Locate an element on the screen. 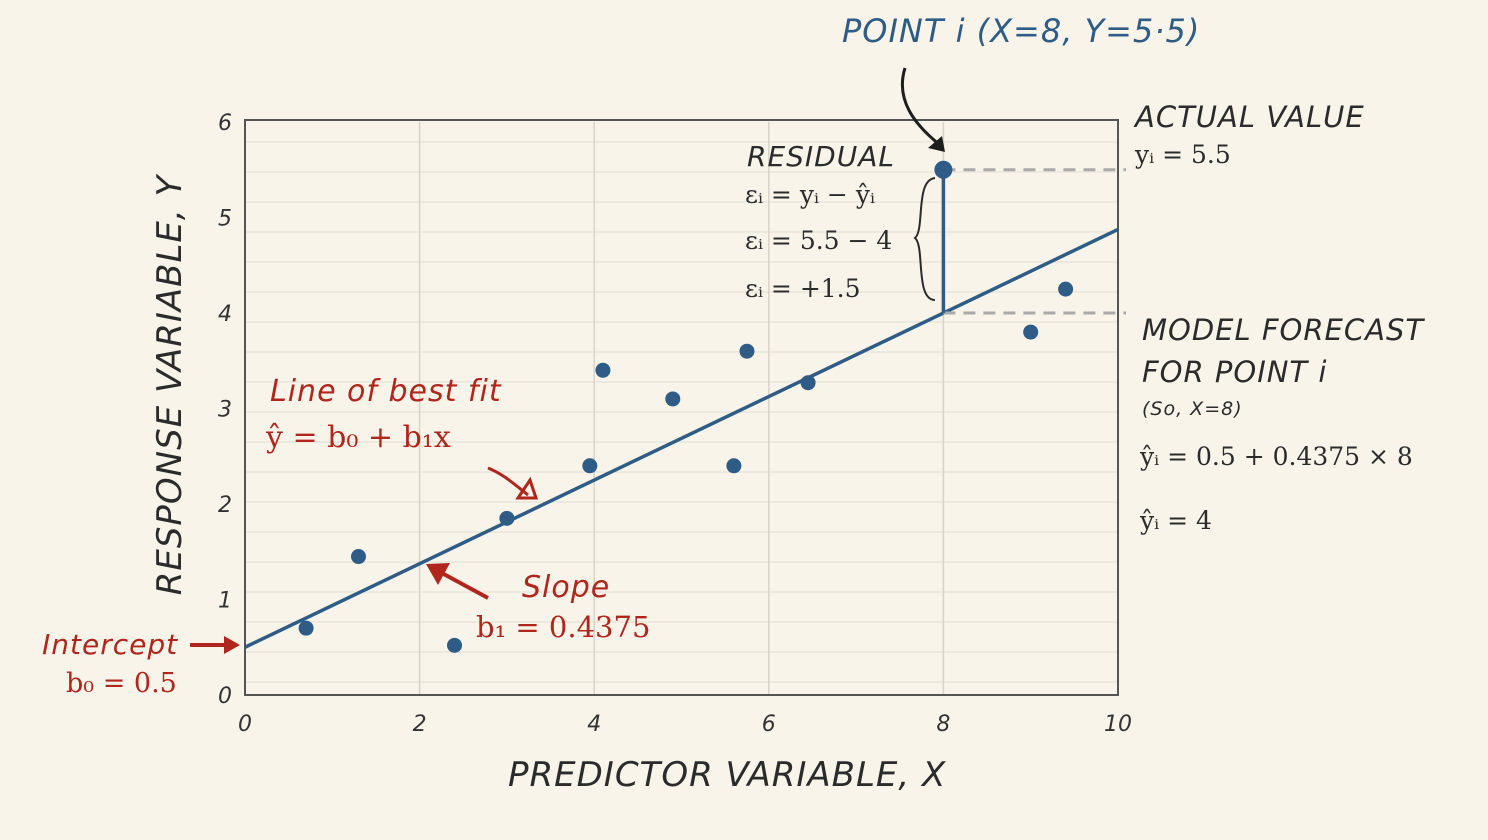  forecast-eq-1: ŷᵢ = 0.5 + 0.4375 × 8 is located at coordinates (1276, 456).